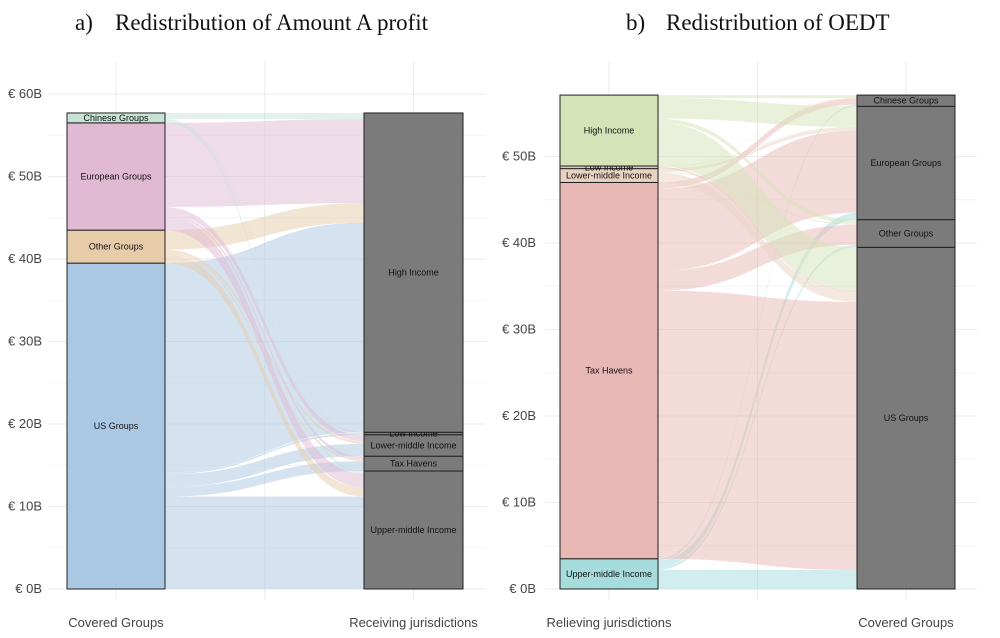  I want to click on flow-chinese-groups-to-high-income, so click(264, 116).